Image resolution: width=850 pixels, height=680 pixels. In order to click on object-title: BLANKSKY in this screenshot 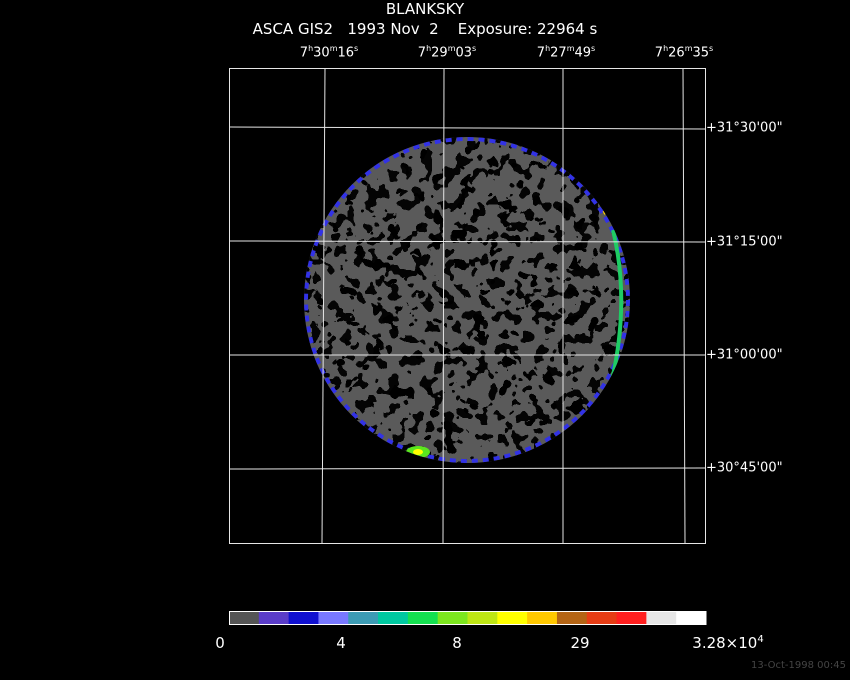, I will do `click(425, 9)`.